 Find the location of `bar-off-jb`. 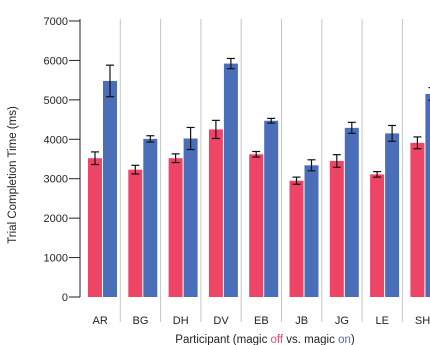

bar-off-jb is located at coordinates (296, 238).